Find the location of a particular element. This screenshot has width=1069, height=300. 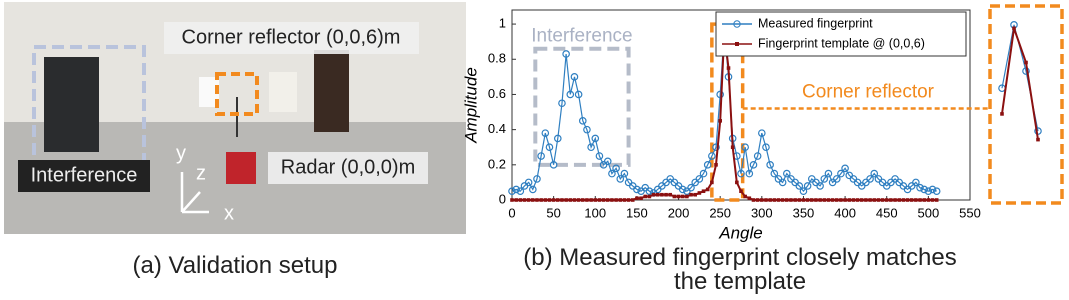

axis-x: x is located at coordinates (229, 213).